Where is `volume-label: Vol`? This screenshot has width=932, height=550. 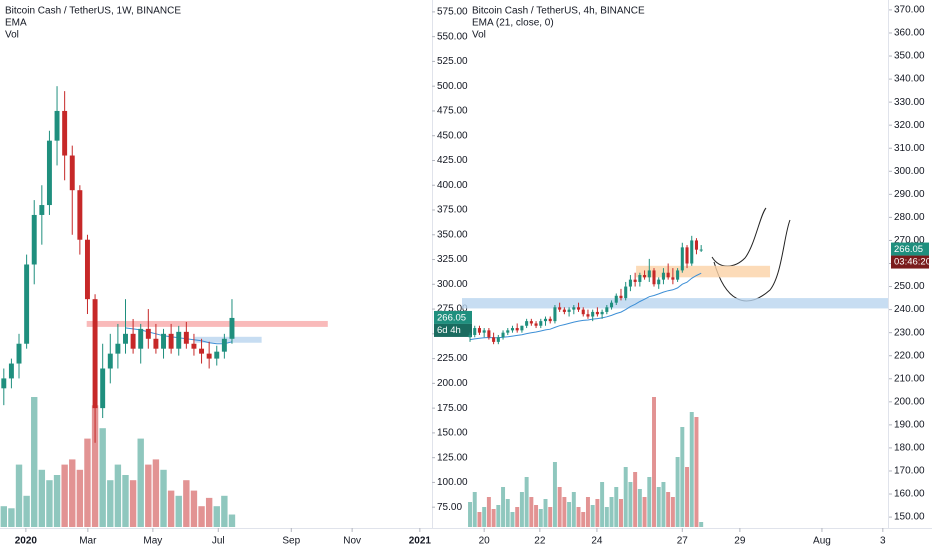
volume-label: Vol is located at coordinates (12, 35).